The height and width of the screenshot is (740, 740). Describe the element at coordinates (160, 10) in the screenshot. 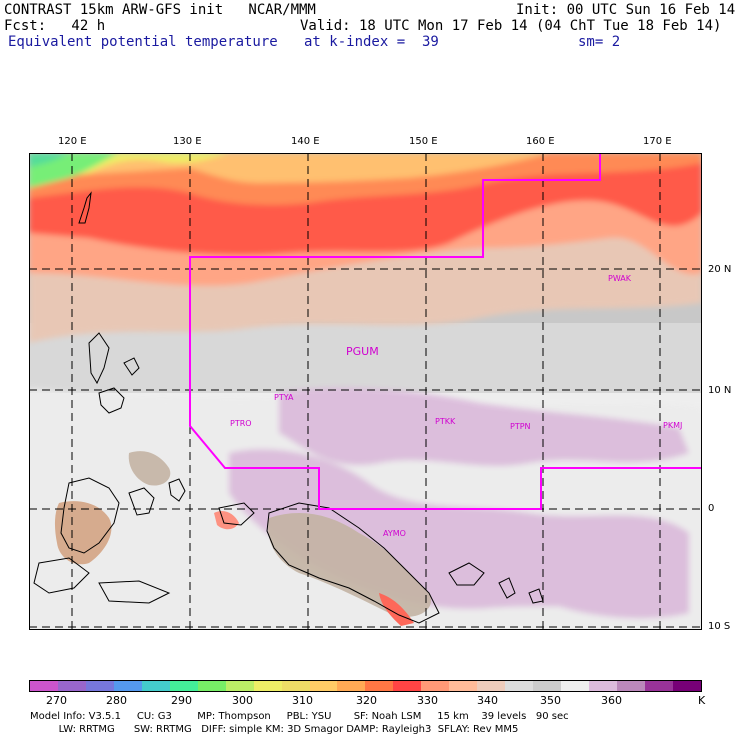

I see `plot-title: CONTRAST 15km ARW-GFS init NCAR/MMM` at that location.